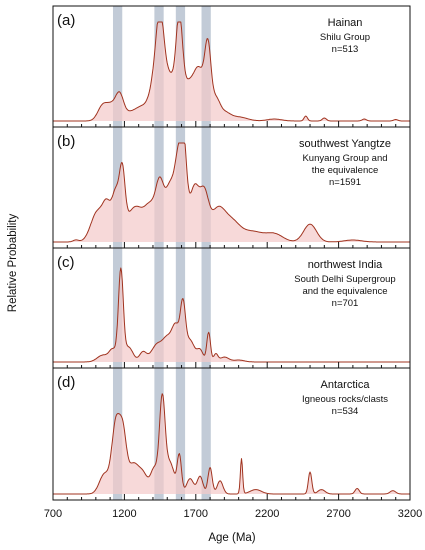  Describe the element at coordinates (344, 291) in the screenshot. I see `panel-subtitle-line: and the equivalence` at that location.